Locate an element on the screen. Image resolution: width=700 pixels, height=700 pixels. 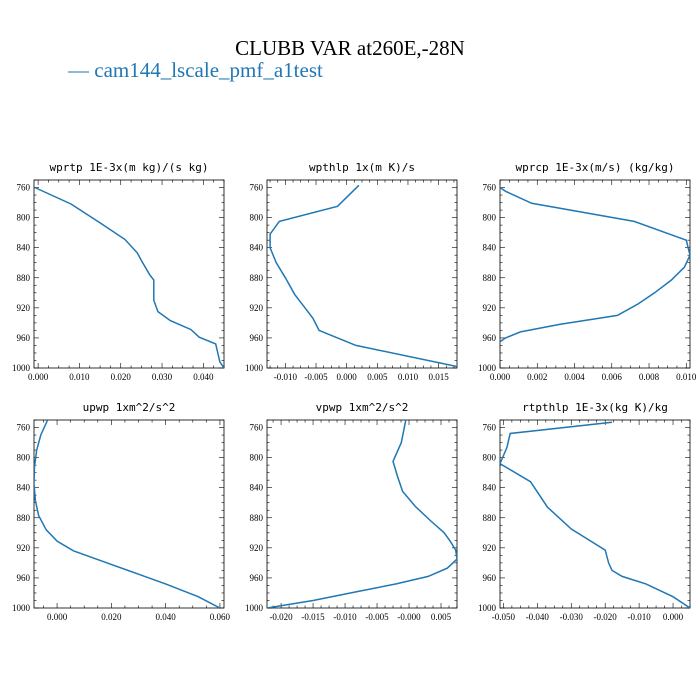
legend-label: cam144_lscale_pmf_a1test is located at coordinates (208, 70).